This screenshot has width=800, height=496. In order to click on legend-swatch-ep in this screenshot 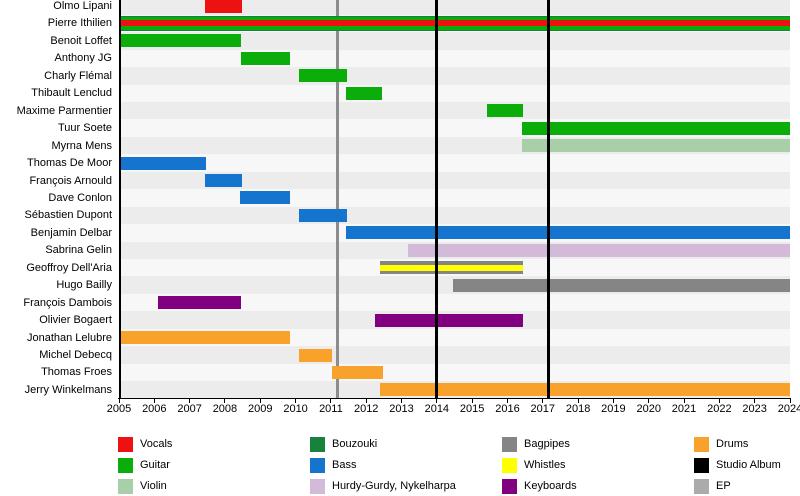, I will do `click(701, 486)`.